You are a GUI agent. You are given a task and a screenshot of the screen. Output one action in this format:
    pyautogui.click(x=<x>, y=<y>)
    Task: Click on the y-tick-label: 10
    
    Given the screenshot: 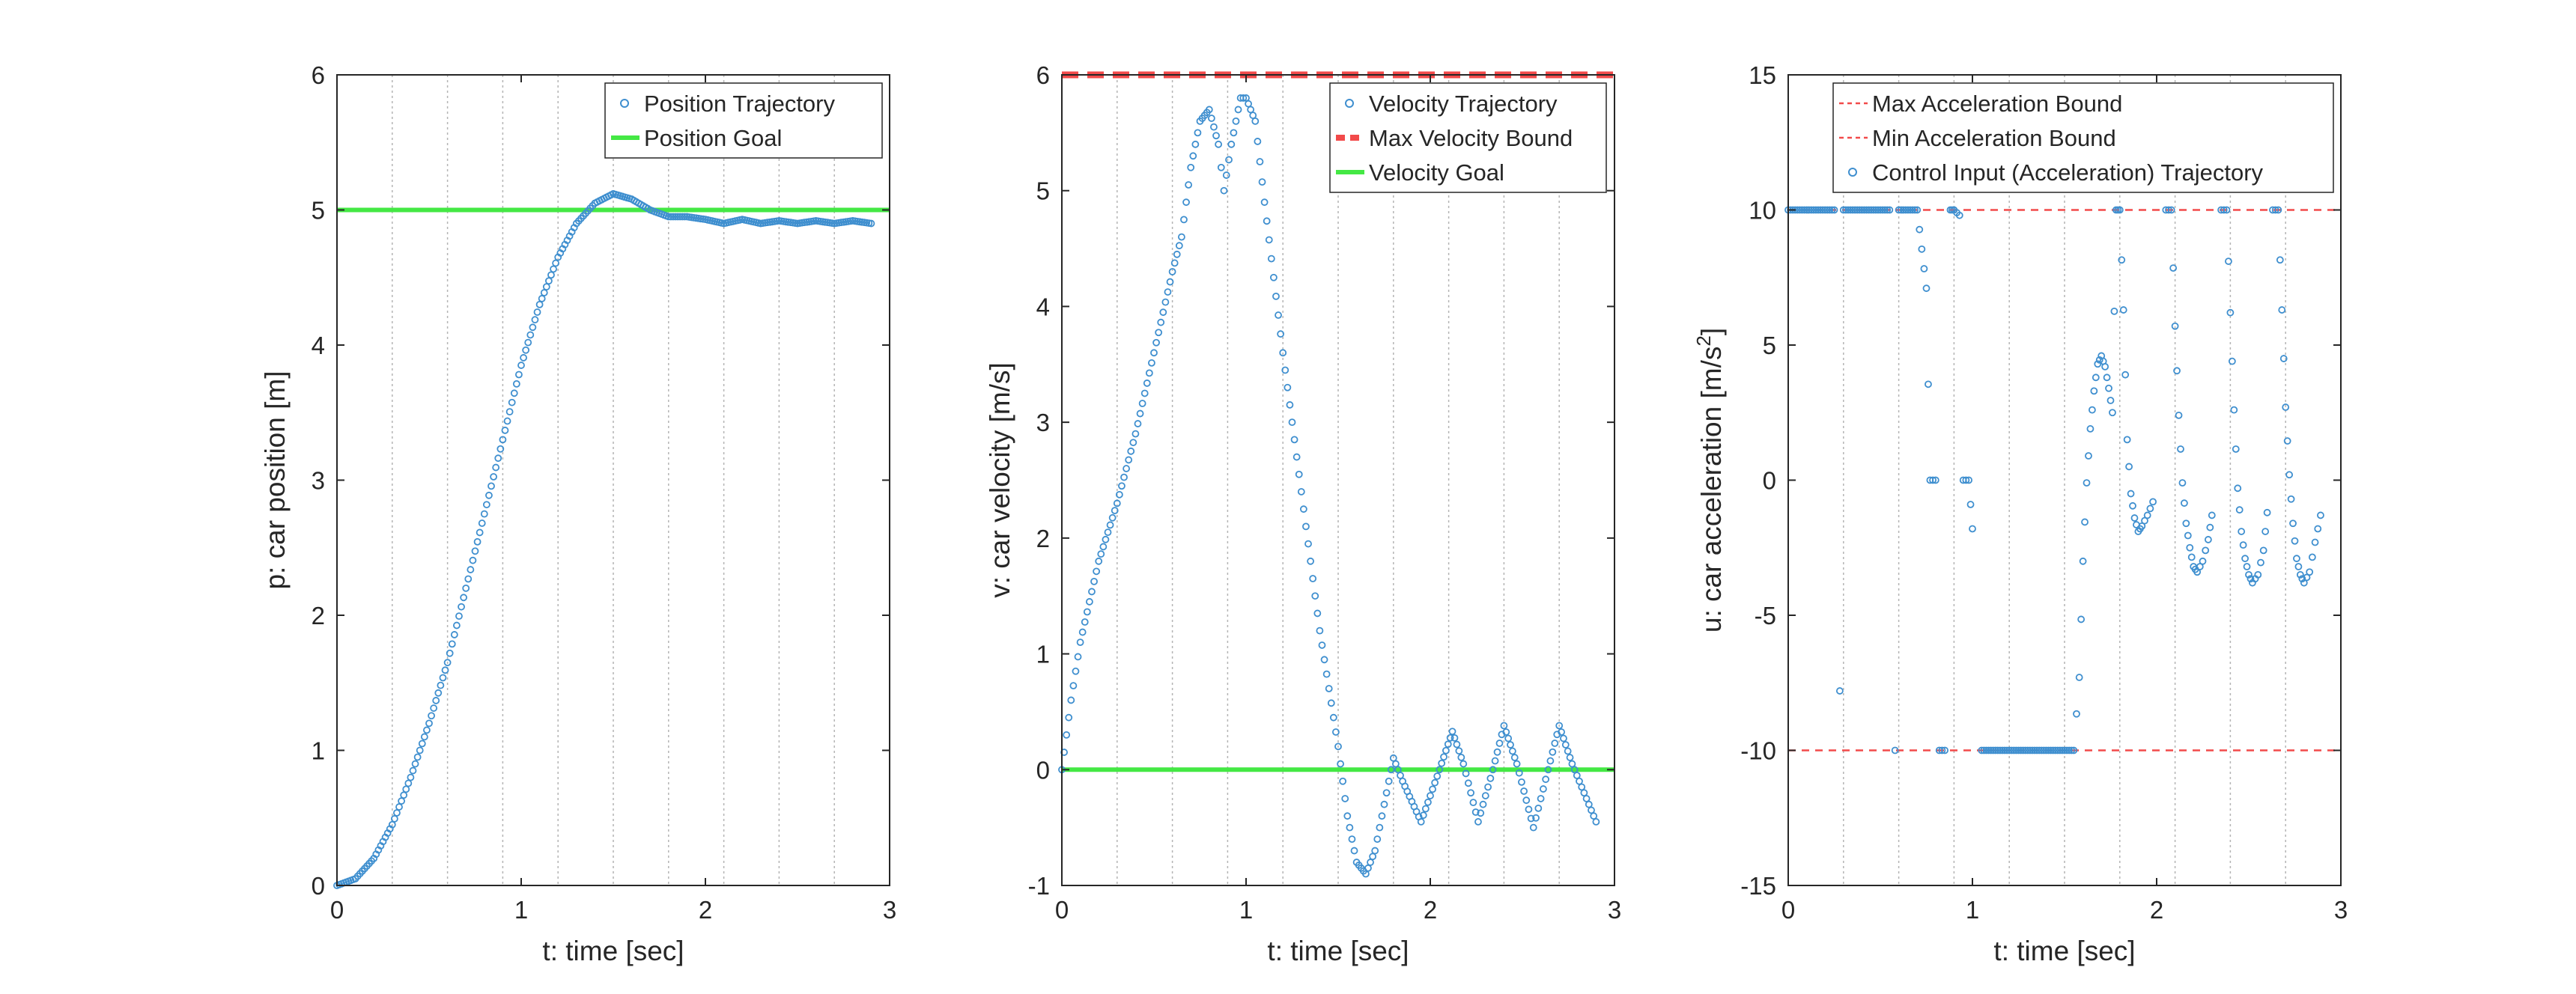 What is the action you would take?
    pyautogui.click(x=1762, y=211)
    